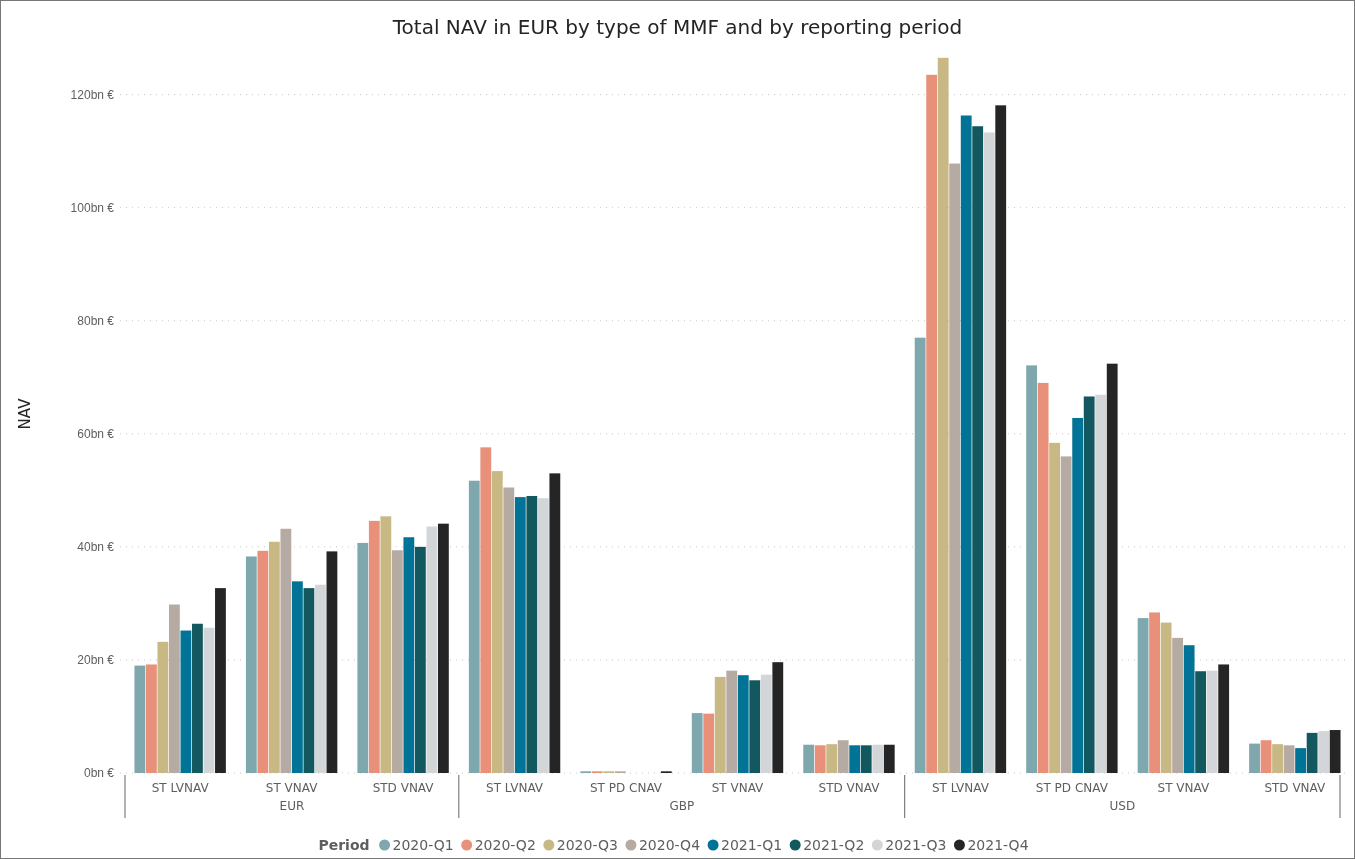 Image resolution: width=1355 pixels, height=859 pixels. Describe the element at coordinates (960, 788) in the screenshot. I see `x-tick-label: ST LVNAV` at that location.